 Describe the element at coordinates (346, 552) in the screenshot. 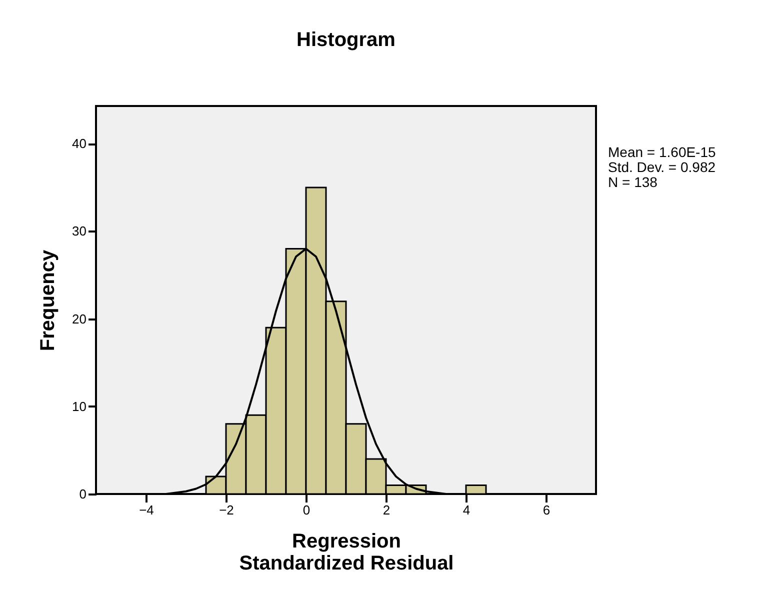

I see `x-axis-title: Regression Standardized Residual` at that location.